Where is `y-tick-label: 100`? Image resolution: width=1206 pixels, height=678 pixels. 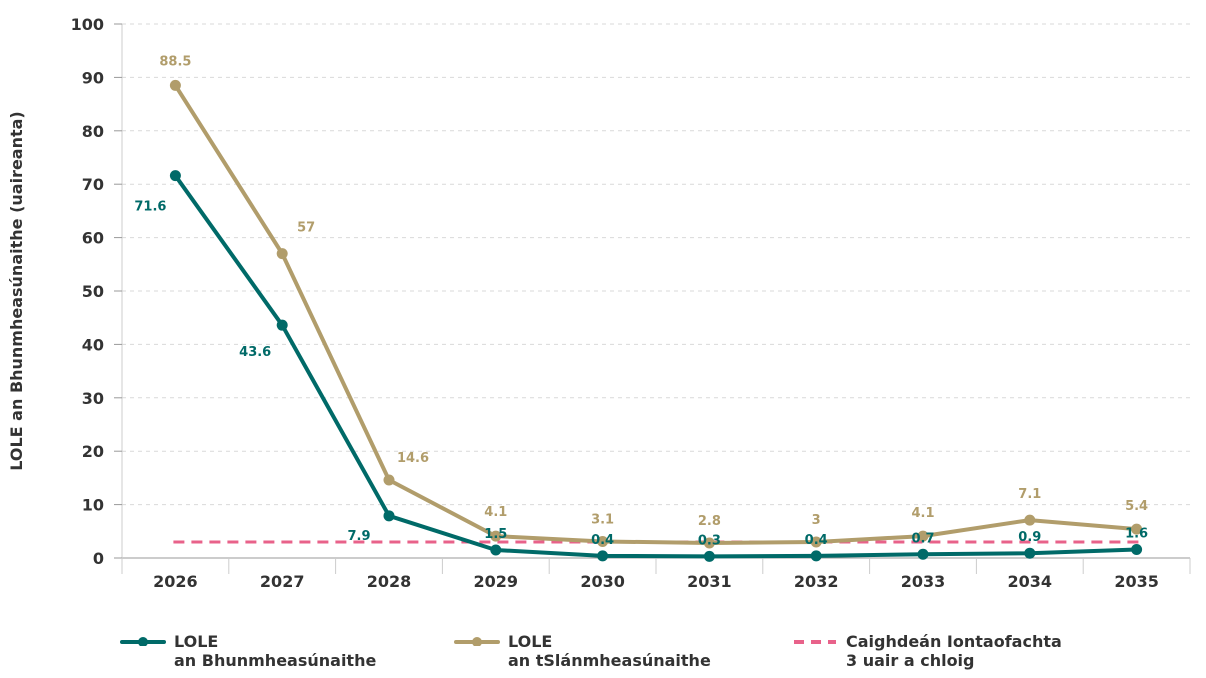 y-tick-label: 100 is located at coordinates (87, 24).